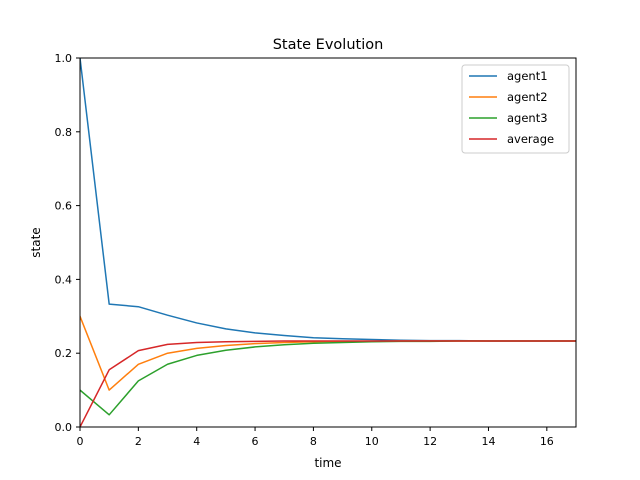 The image size is (640, 480). Describe the element at coordinates (36, 242) in the screenshot. I see `y-axis-label: state` at that location.